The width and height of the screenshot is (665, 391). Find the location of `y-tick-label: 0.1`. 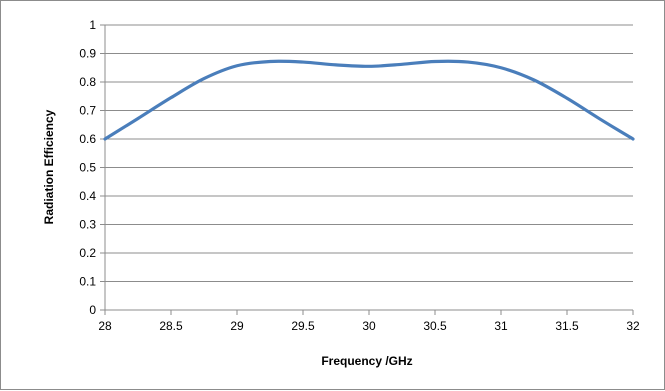

y-tick-label: 0.1 is located at coordinates (87, 282).